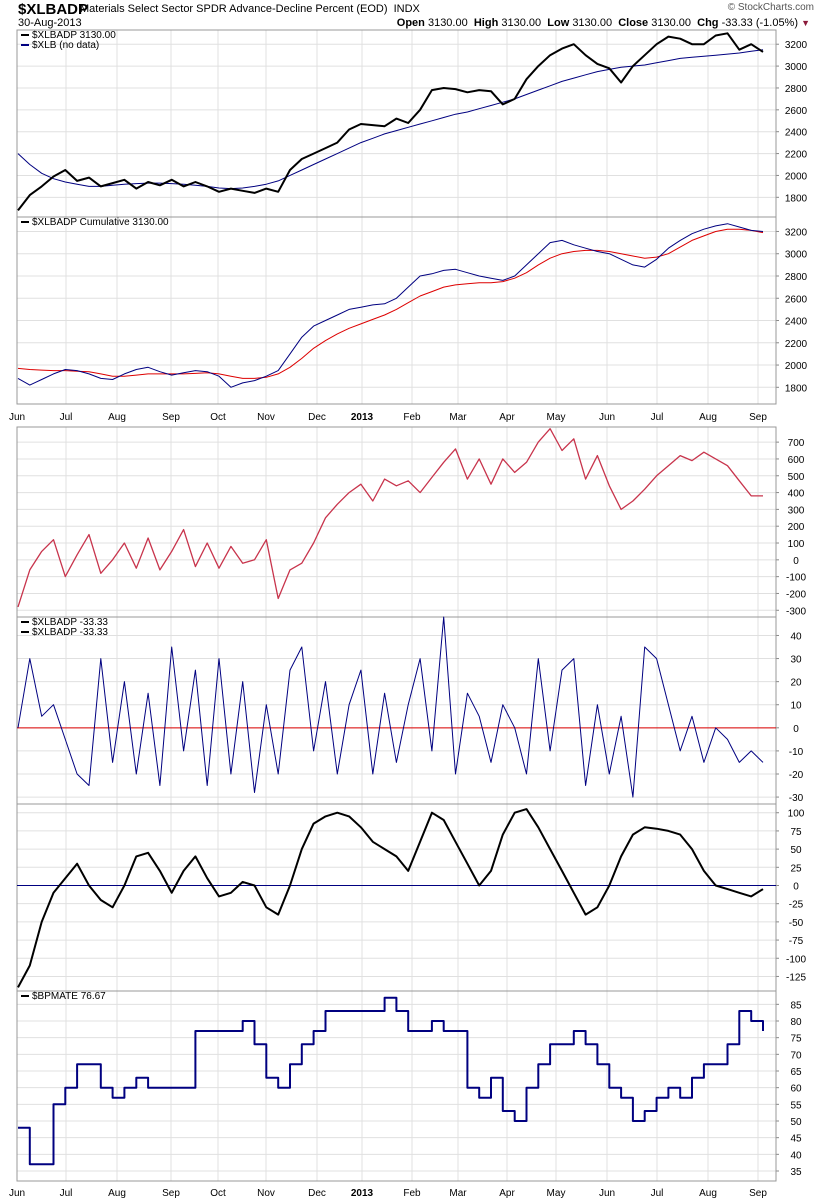 The width and height of the screenshot is (820, 1200). Describe the element at coordinates (69, 996) in the screenshot. I see `legend-label: $BPMATE 76.67` at that location.